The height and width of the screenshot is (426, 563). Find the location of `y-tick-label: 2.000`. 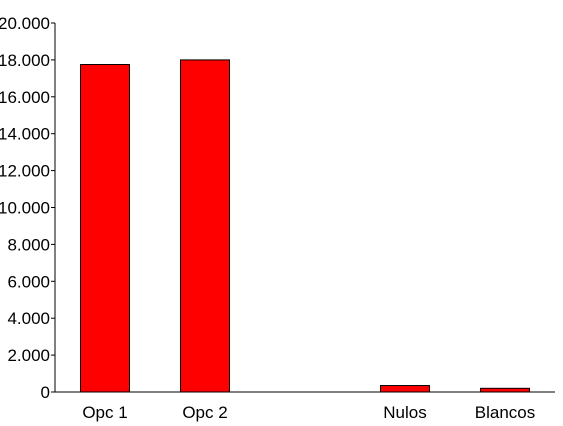

y-tick-label: 2.000 is located at coordinates (28, 355).